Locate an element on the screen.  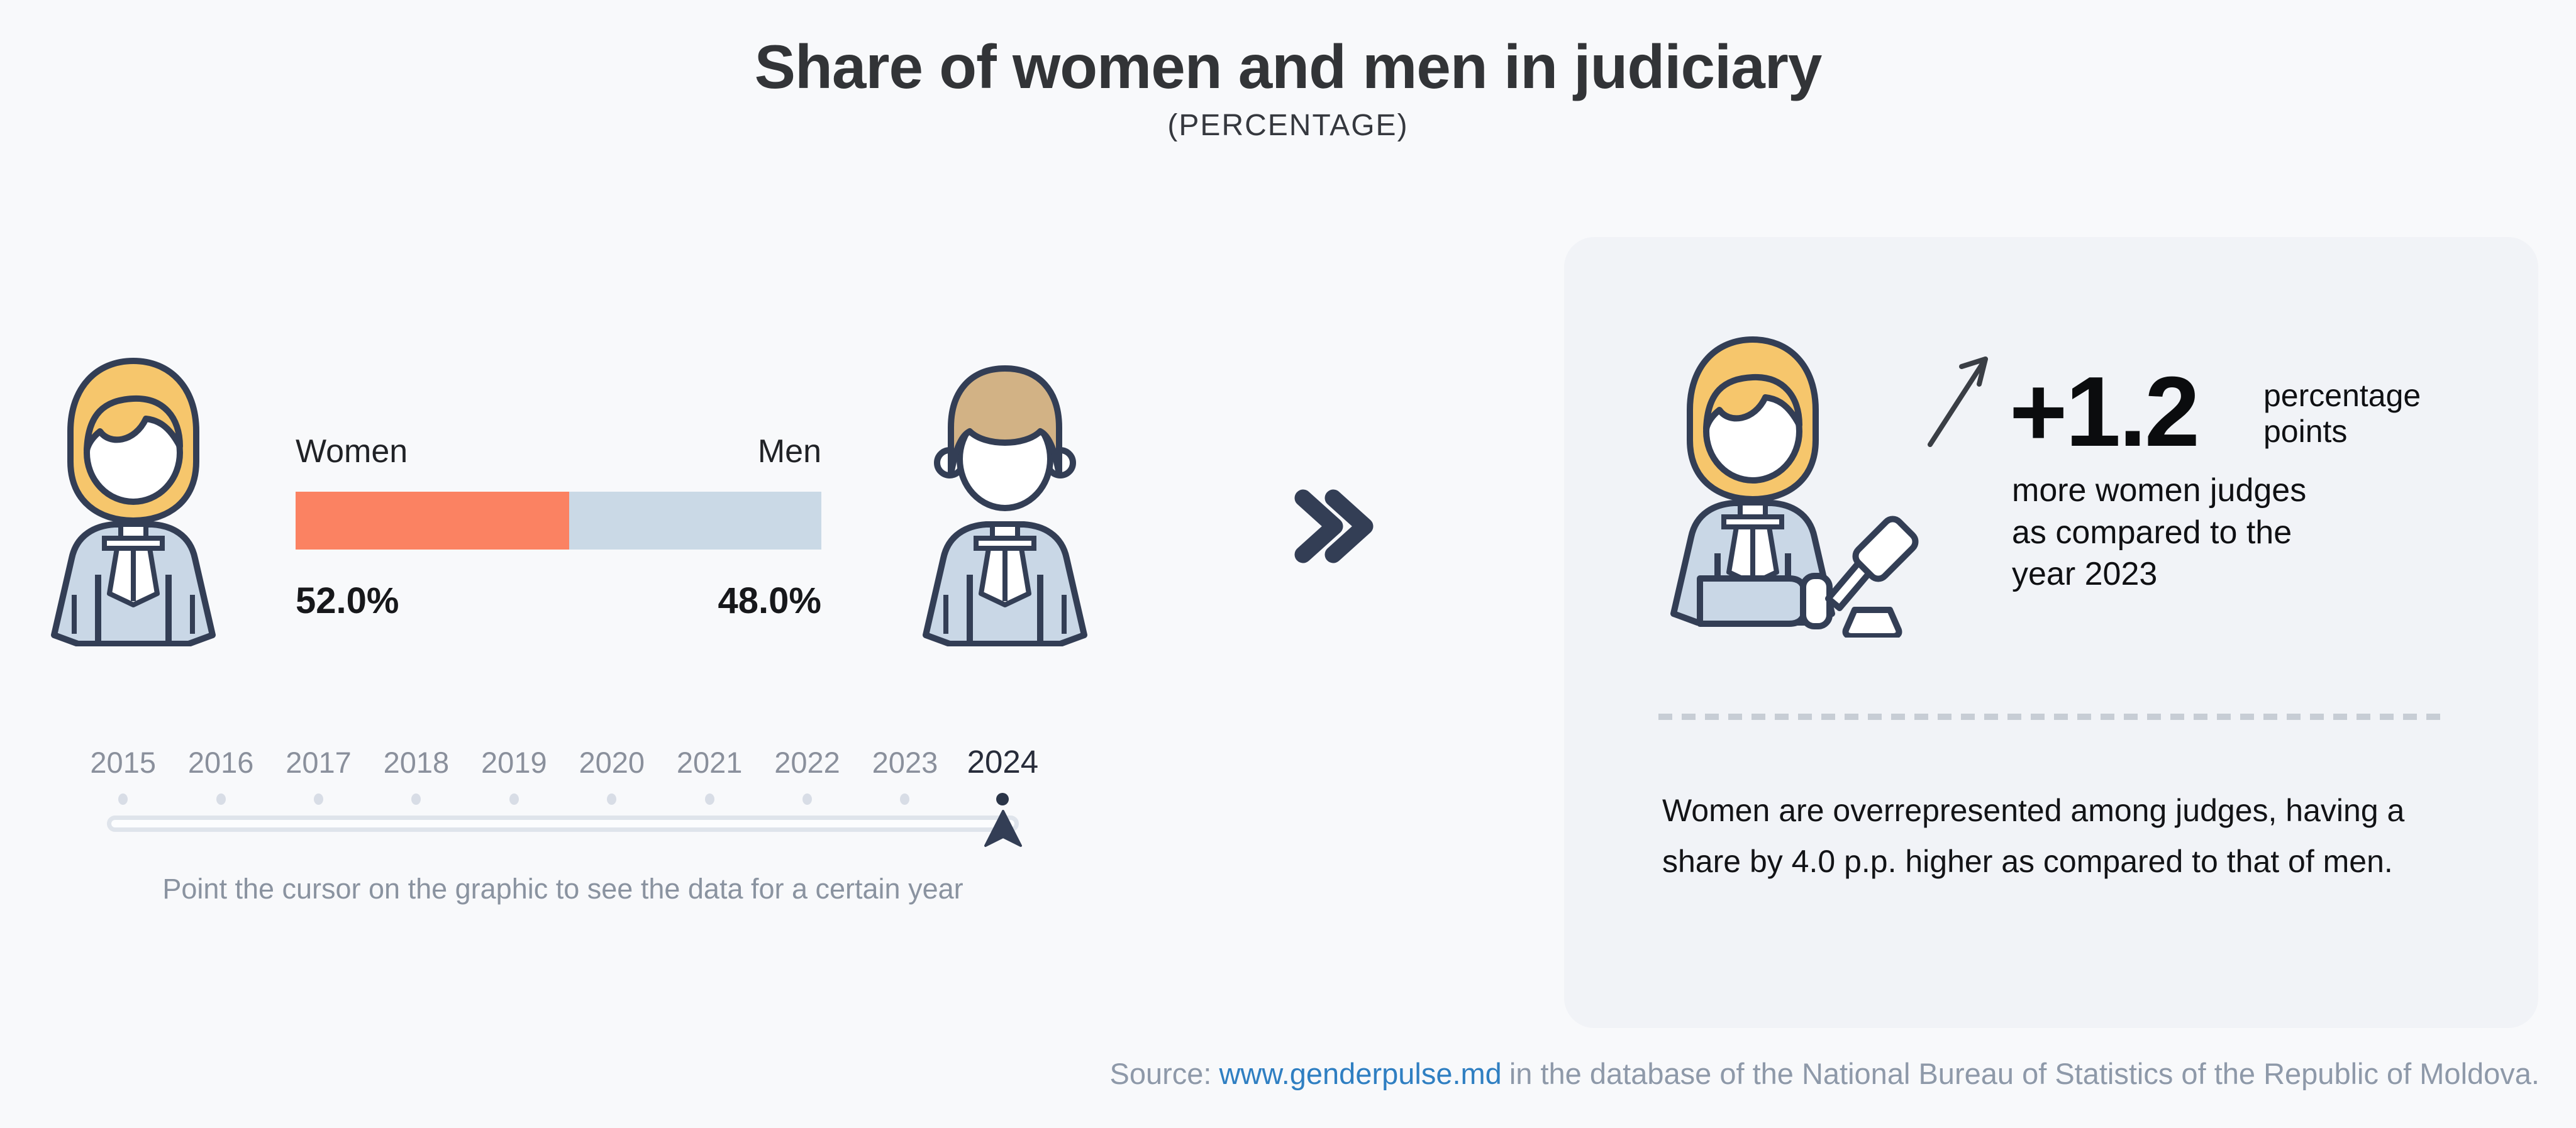
source-prefix: Source: is located at coordinates (1160, 1074).